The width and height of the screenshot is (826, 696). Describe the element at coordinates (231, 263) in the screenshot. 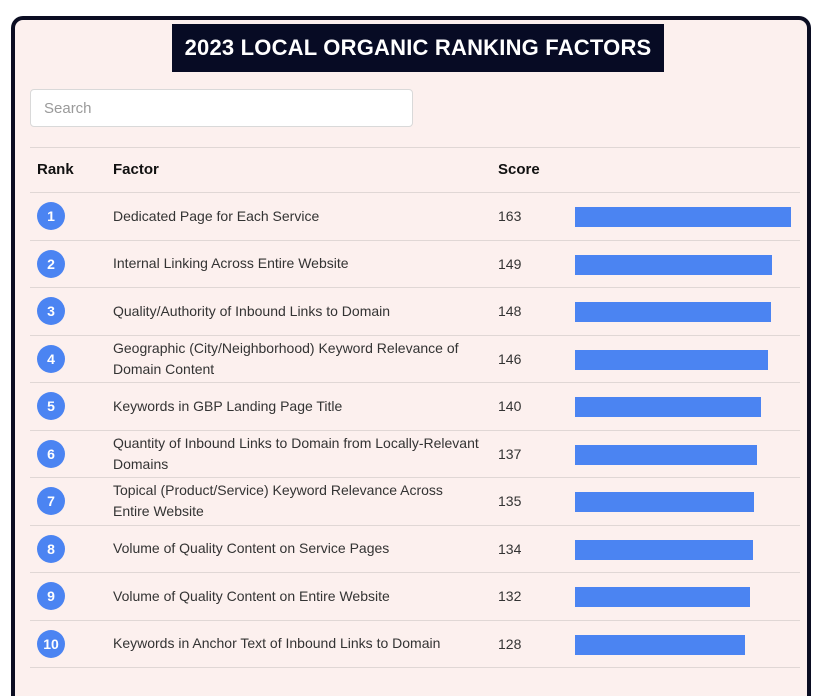

I see `factor-label: Internal Linking Across Entire Website` at that location.